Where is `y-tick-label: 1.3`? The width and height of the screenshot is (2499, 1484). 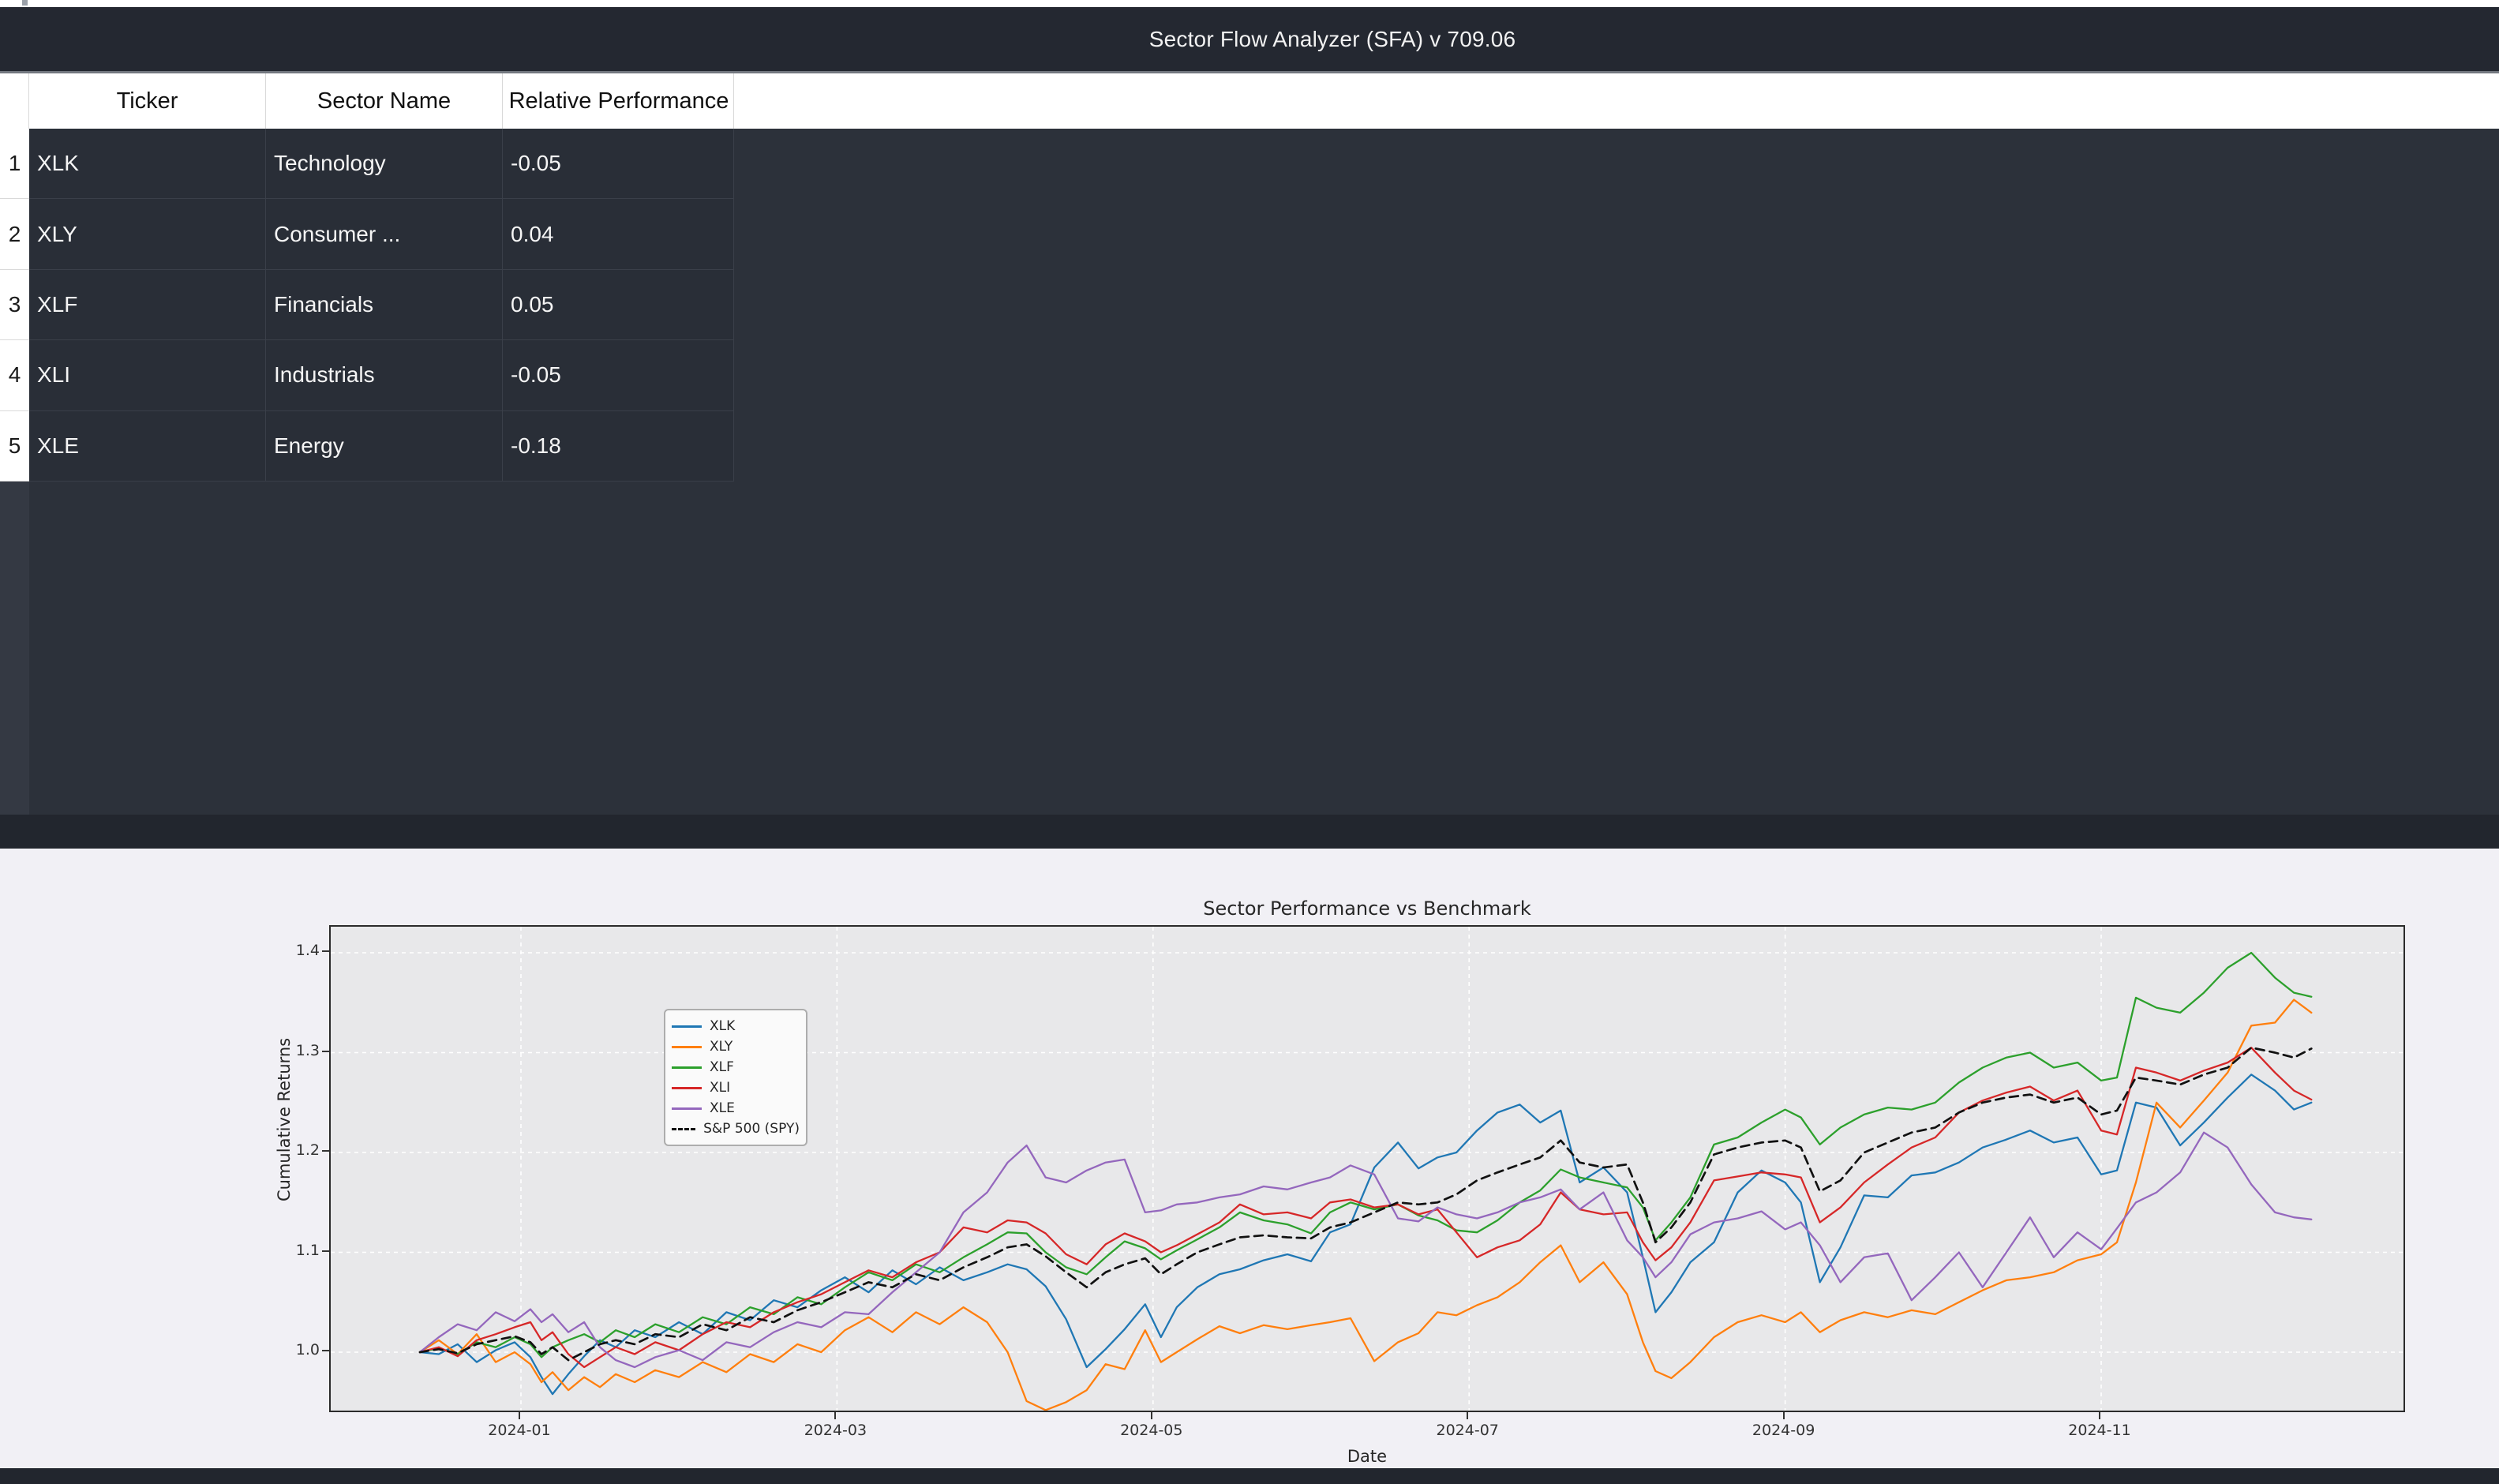
y-tick-label: 1.3 is located at coordinates (307, 1050).